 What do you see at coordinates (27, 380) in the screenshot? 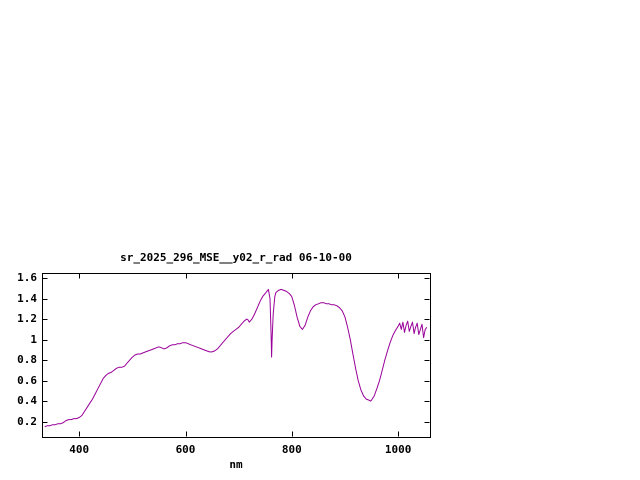
I see `y-tick-label: 0.6` at bounding box center [27, 380].